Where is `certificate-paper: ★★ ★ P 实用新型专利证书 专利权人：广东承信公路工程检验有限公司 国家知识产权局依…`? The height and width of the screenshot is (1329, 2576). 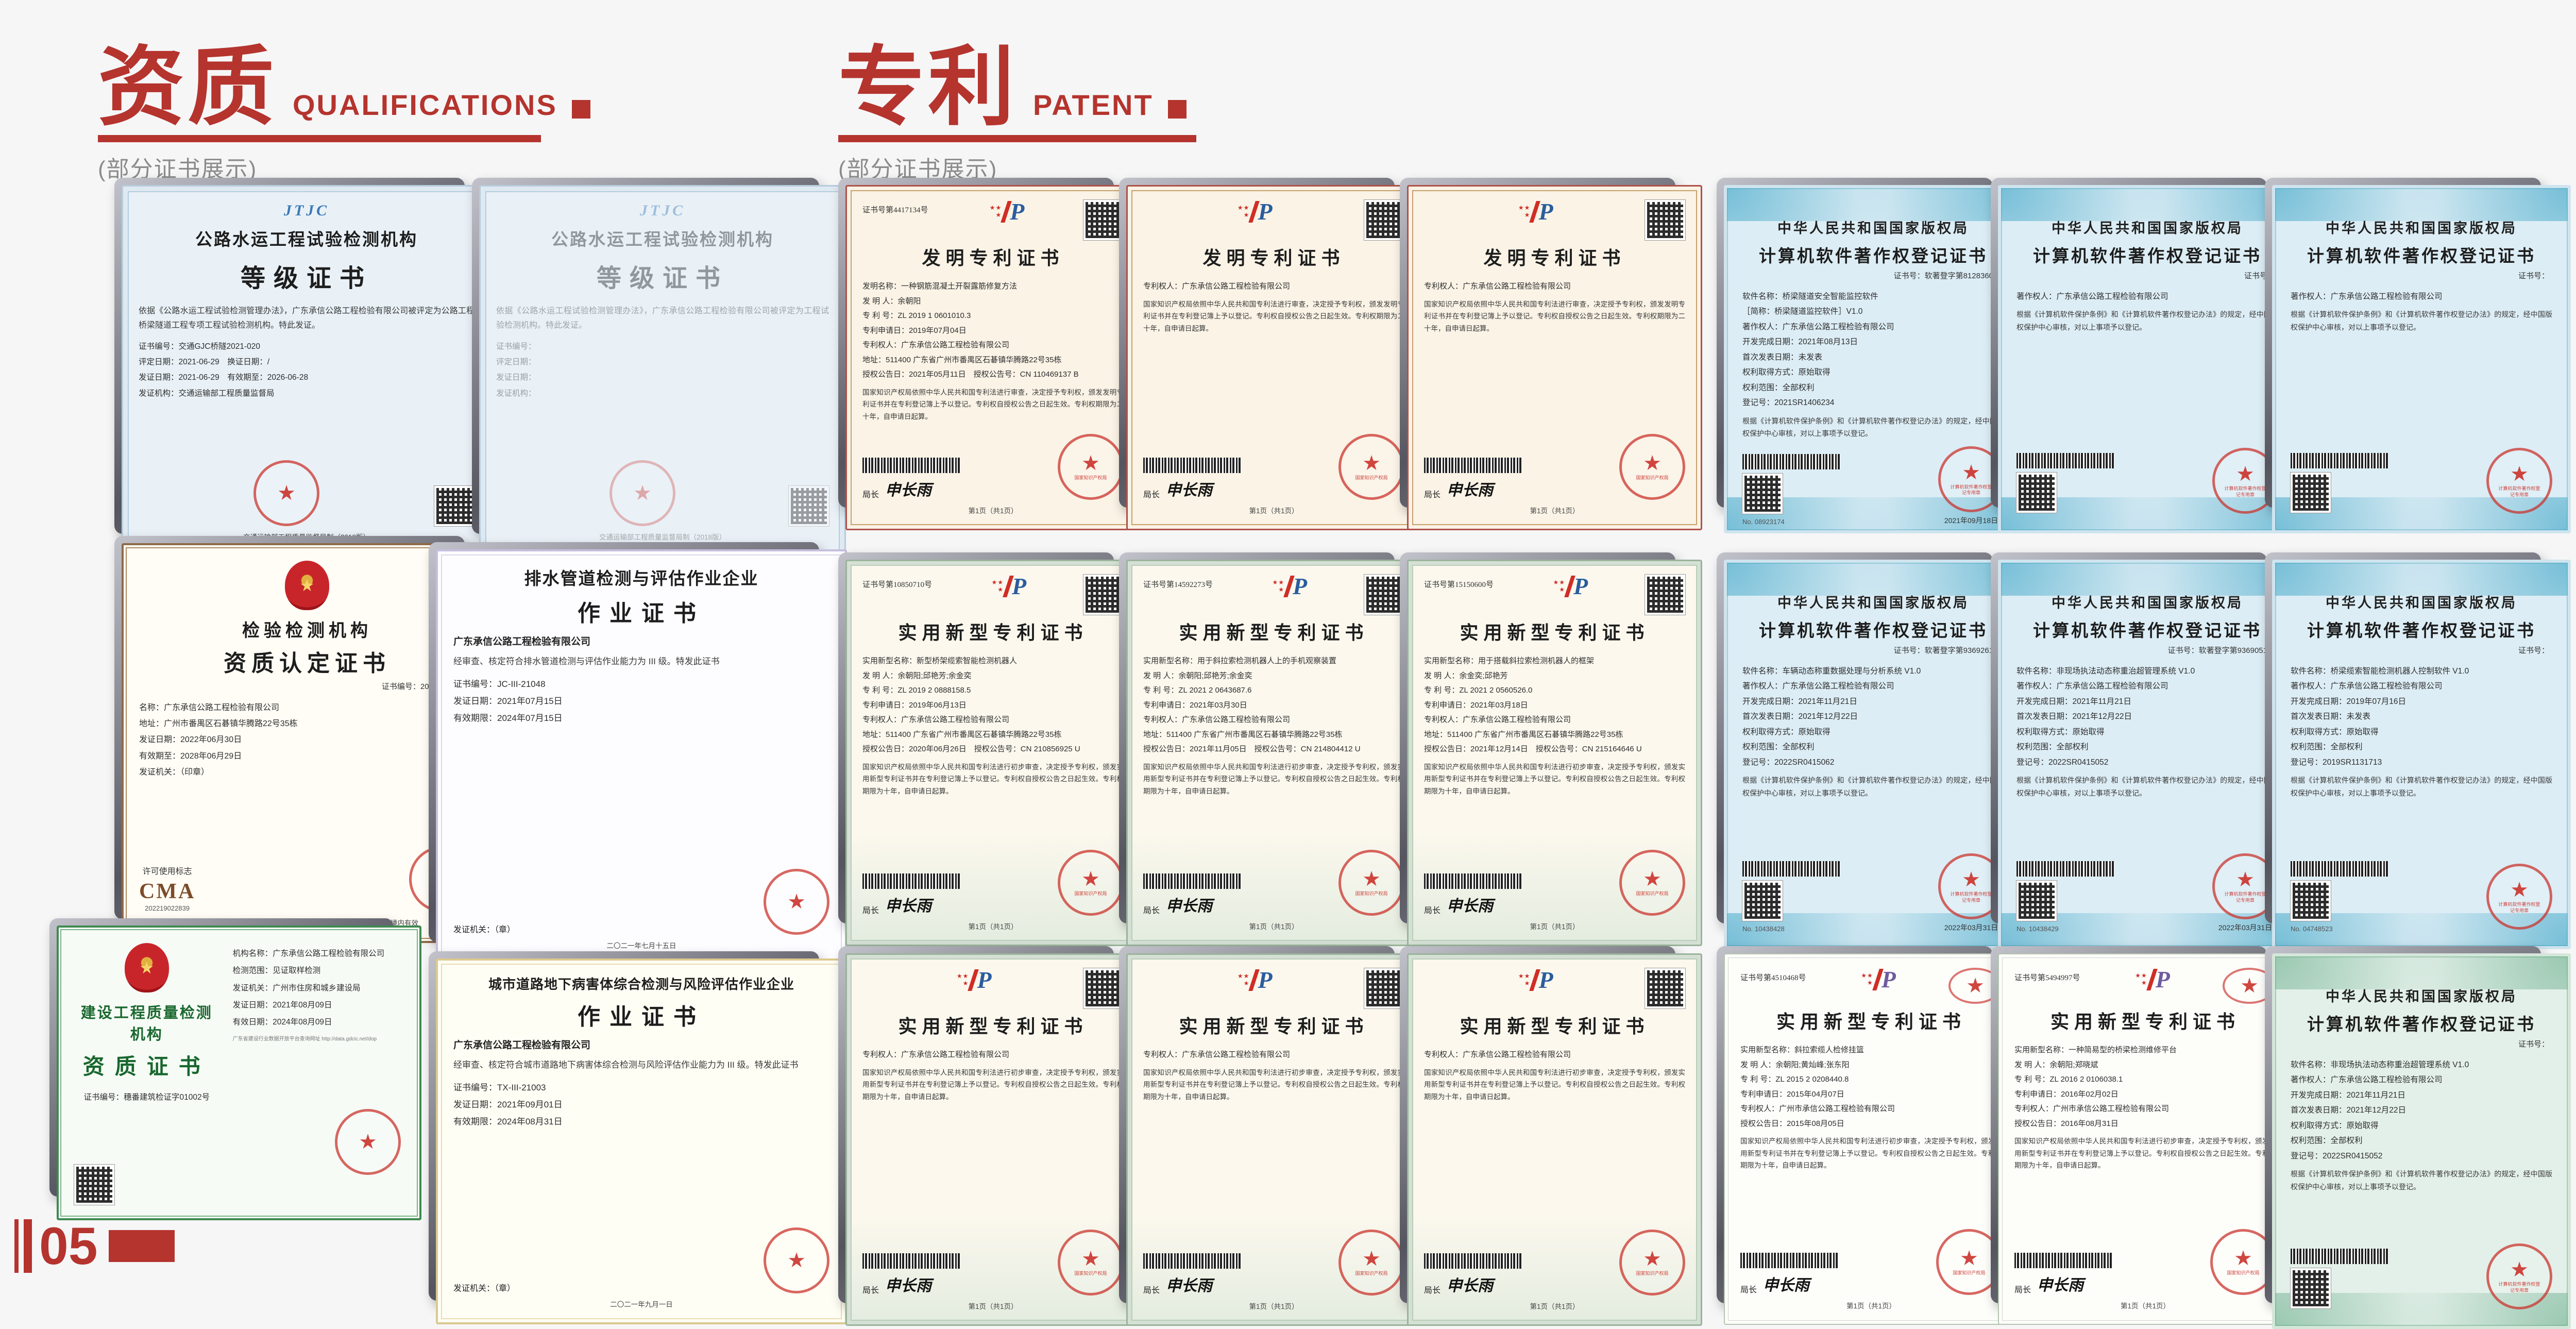
certificate-paper: ★★ ★ P 实用新型专利证书 专利权人：广东承信公路工程检验有限公司 国家知识产权局依… is located at coordinates (1555, 1139).